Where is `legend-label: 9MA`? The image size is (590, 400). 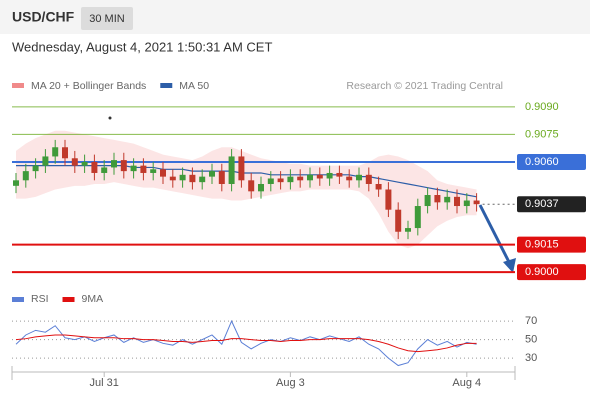
legend-label: 9MA is located at coordinates (93, 299).